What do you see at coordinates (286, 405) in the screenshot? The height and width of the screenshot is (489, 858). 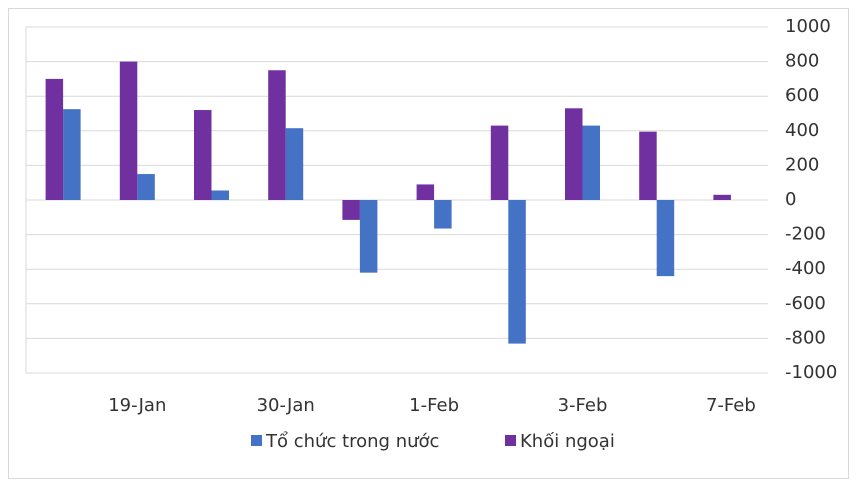 I see `x-tick-label: 30-Jan` at bounding box center [286, 405].